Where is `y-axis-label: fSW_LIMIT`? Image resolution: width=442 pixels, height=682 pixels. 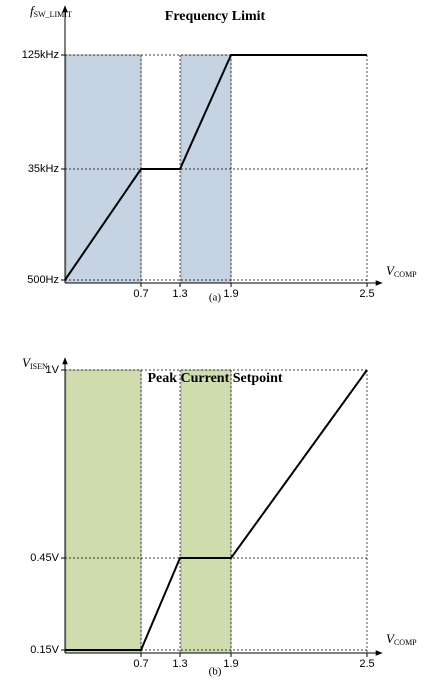
y-axis-label: fSW_LIMIT is located at coordinates (51, 11).